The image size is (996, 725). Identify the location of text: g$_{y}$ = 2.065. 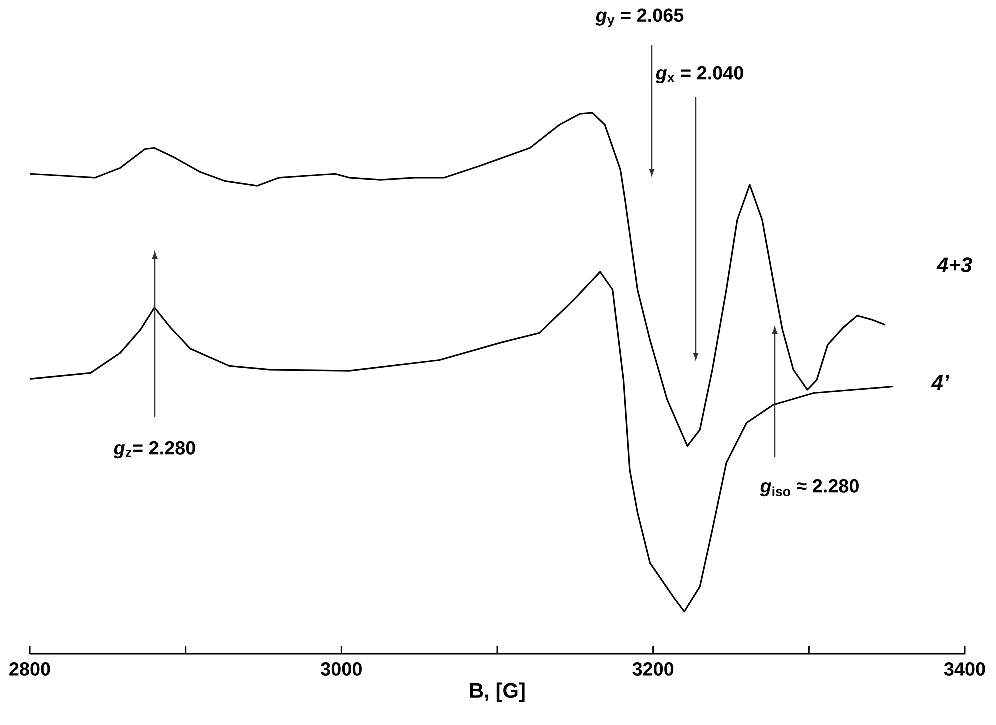
(640, 18).